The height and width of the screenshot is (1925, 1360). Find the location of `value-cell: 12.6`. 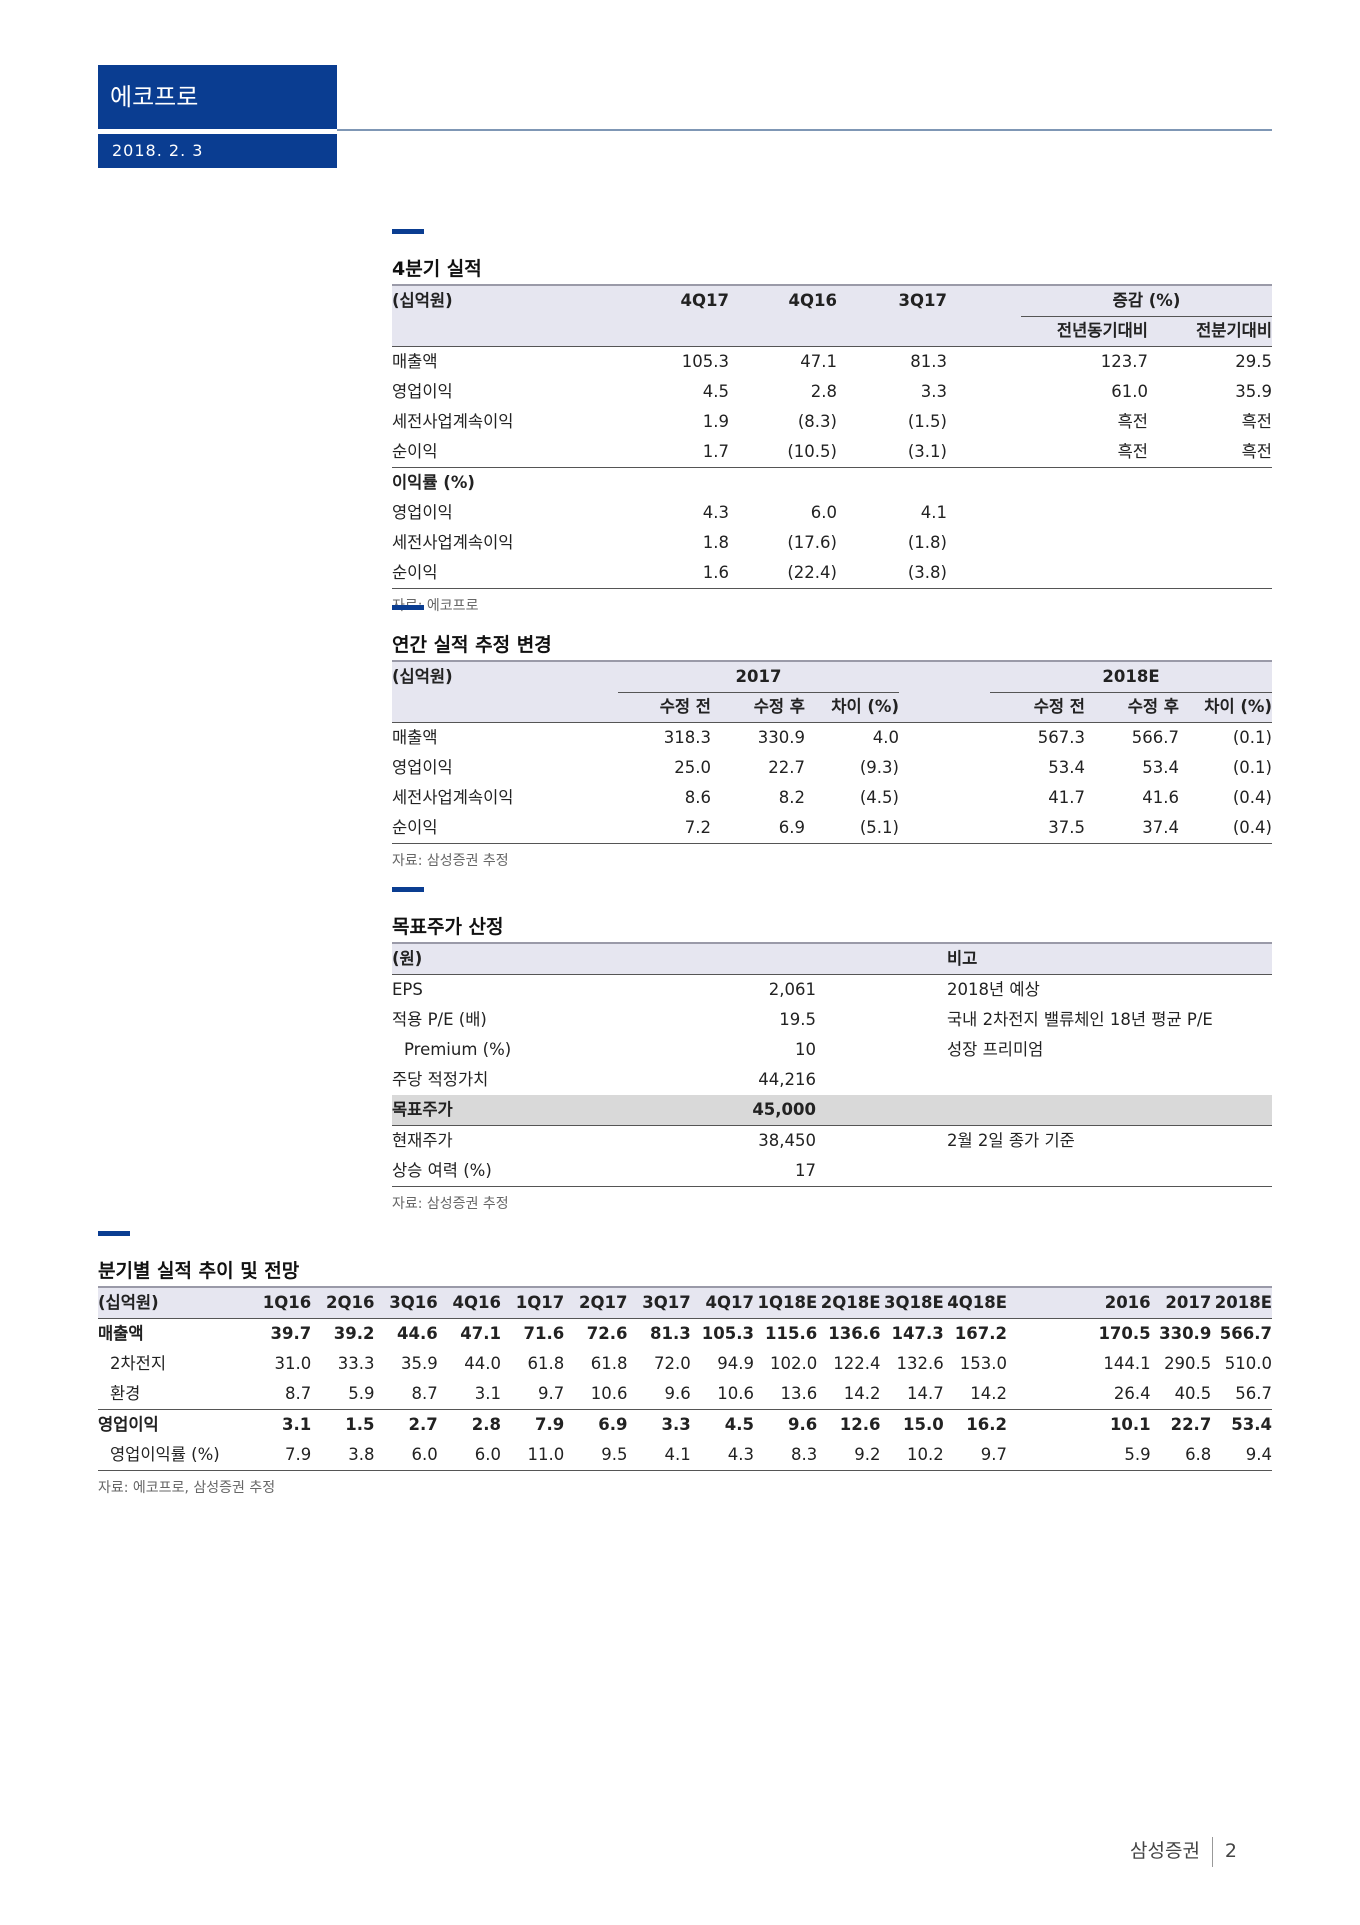

value-cell: 12.6 is located at coordinates (860, 1424).